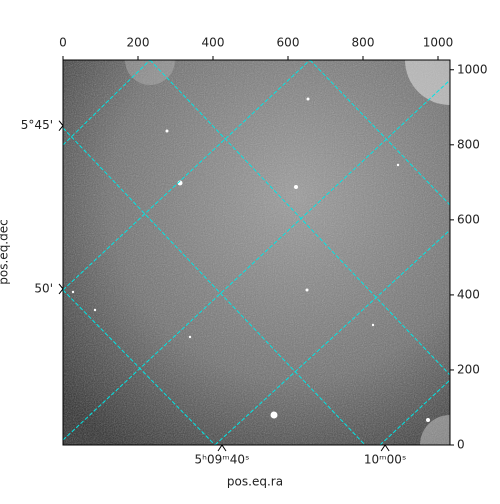 The height and width of the screenshot is (504, 500). Describe the element at coordinates (37, 125) in the screenshot. I see `dec-tick-label: 5°45'` at that location.